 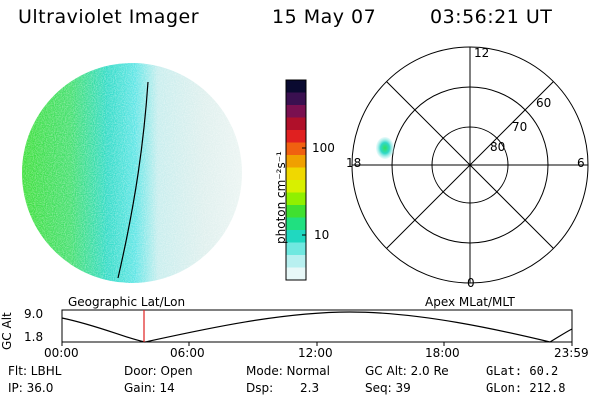 I want to click on door-info: Door: Open, so click(x=158, y=371).